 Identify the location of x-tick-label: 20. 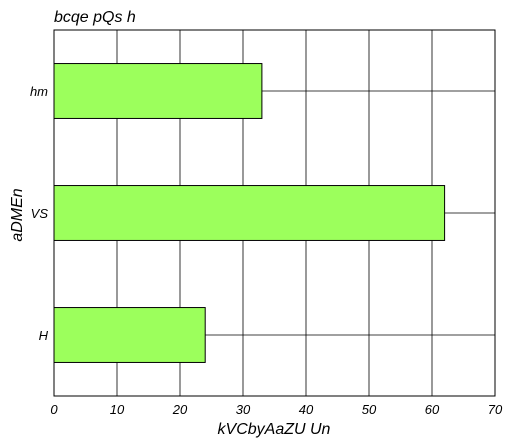
(180, 409).